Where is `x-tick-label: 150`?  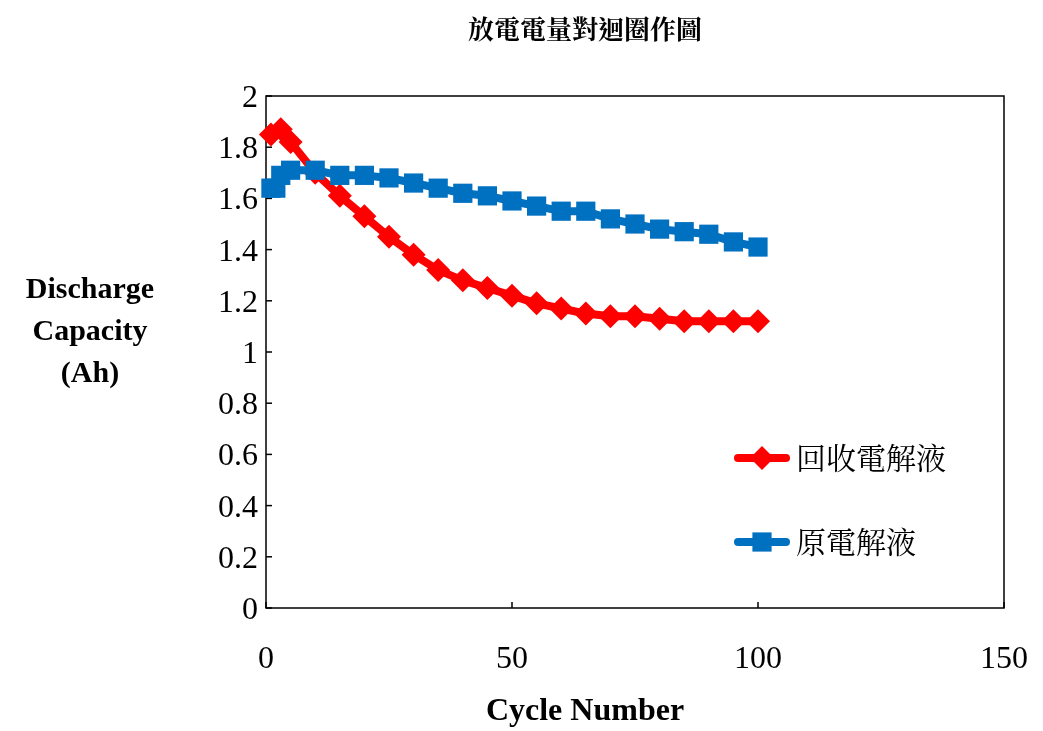
x-tick-label: 150 is located at coordinates (1004, 657).